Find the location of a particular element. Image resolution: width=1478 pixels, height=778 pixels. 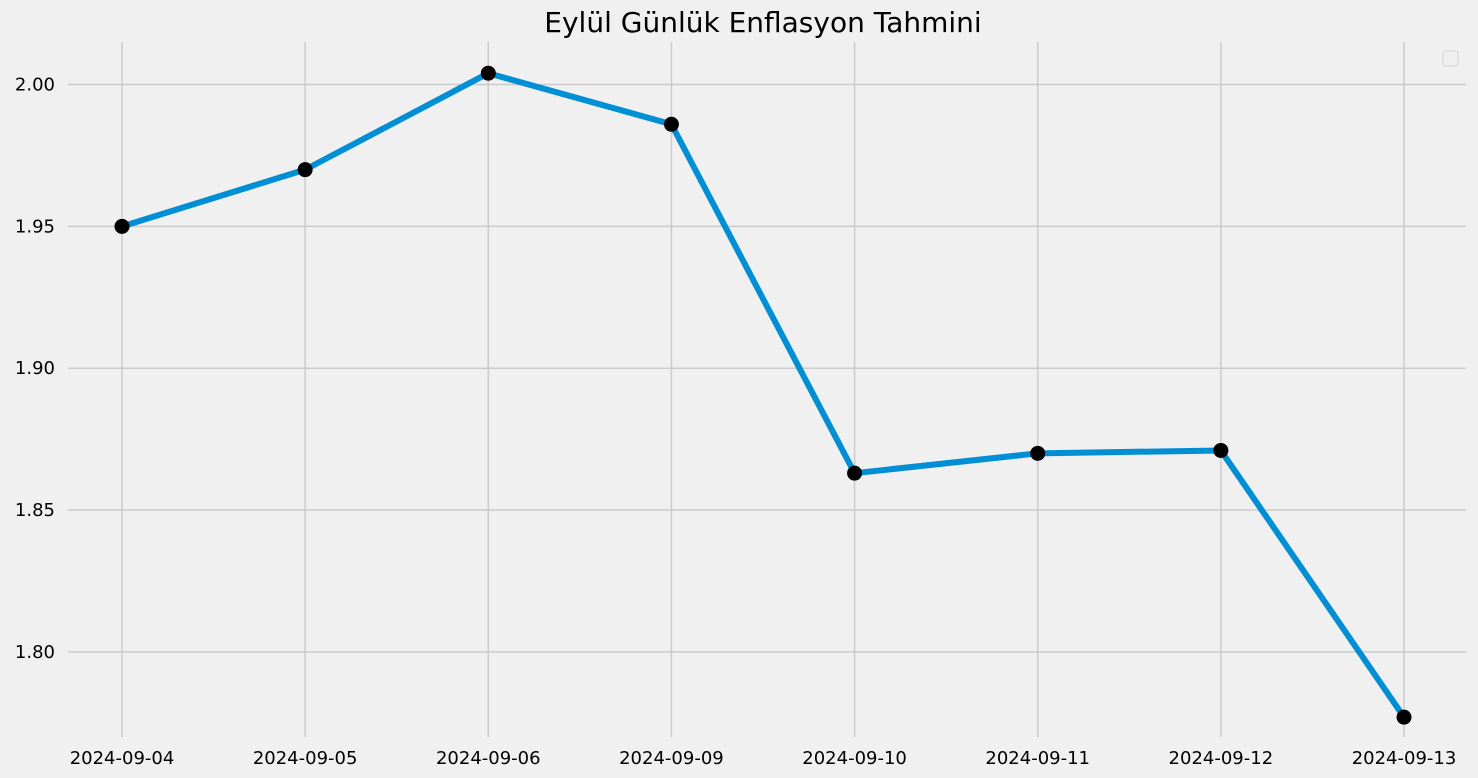

y-tick-label: 1.85 is located at coordinates (35, 510).